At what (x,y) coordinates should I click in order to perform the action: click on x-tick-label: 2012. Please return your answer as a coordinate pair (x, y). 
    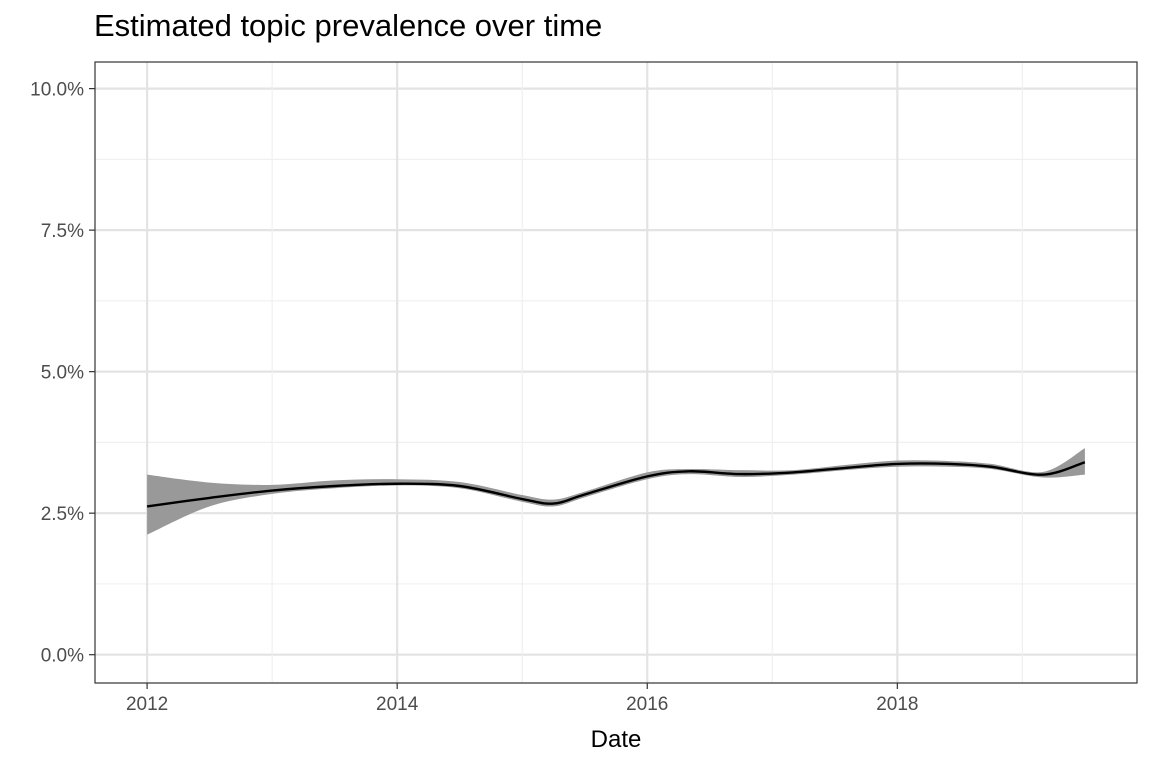
    Looking at the image, I should click on (147, 704).